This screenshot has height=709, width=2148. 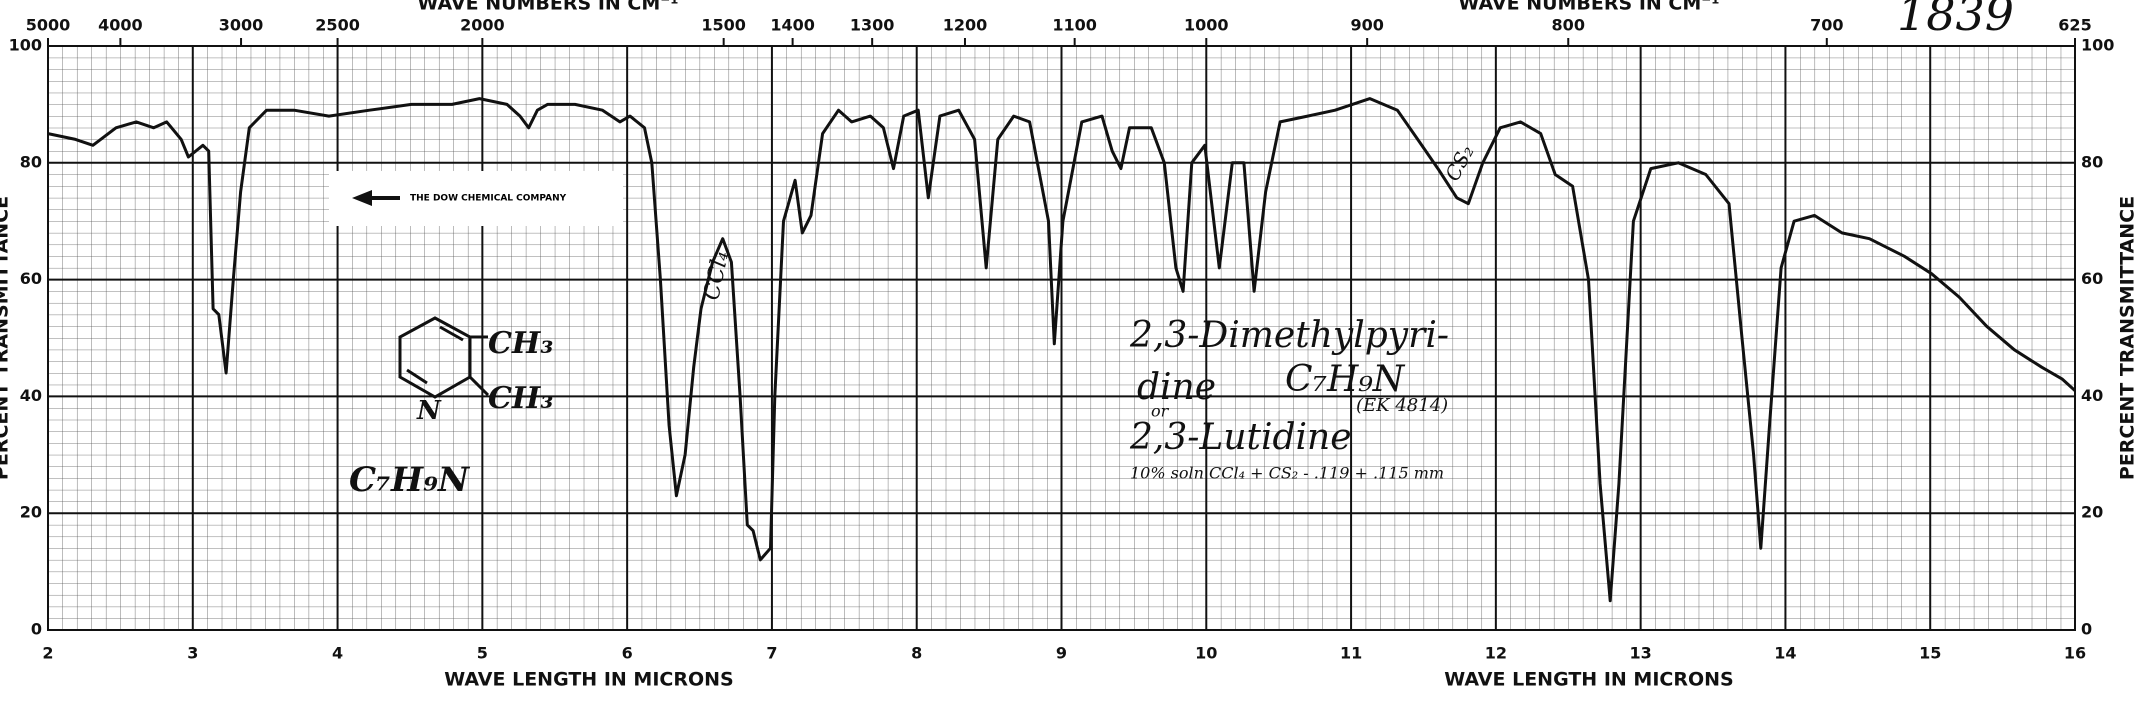 I want to click on x2-tick-label: 4000, so click(x=120, y=25).